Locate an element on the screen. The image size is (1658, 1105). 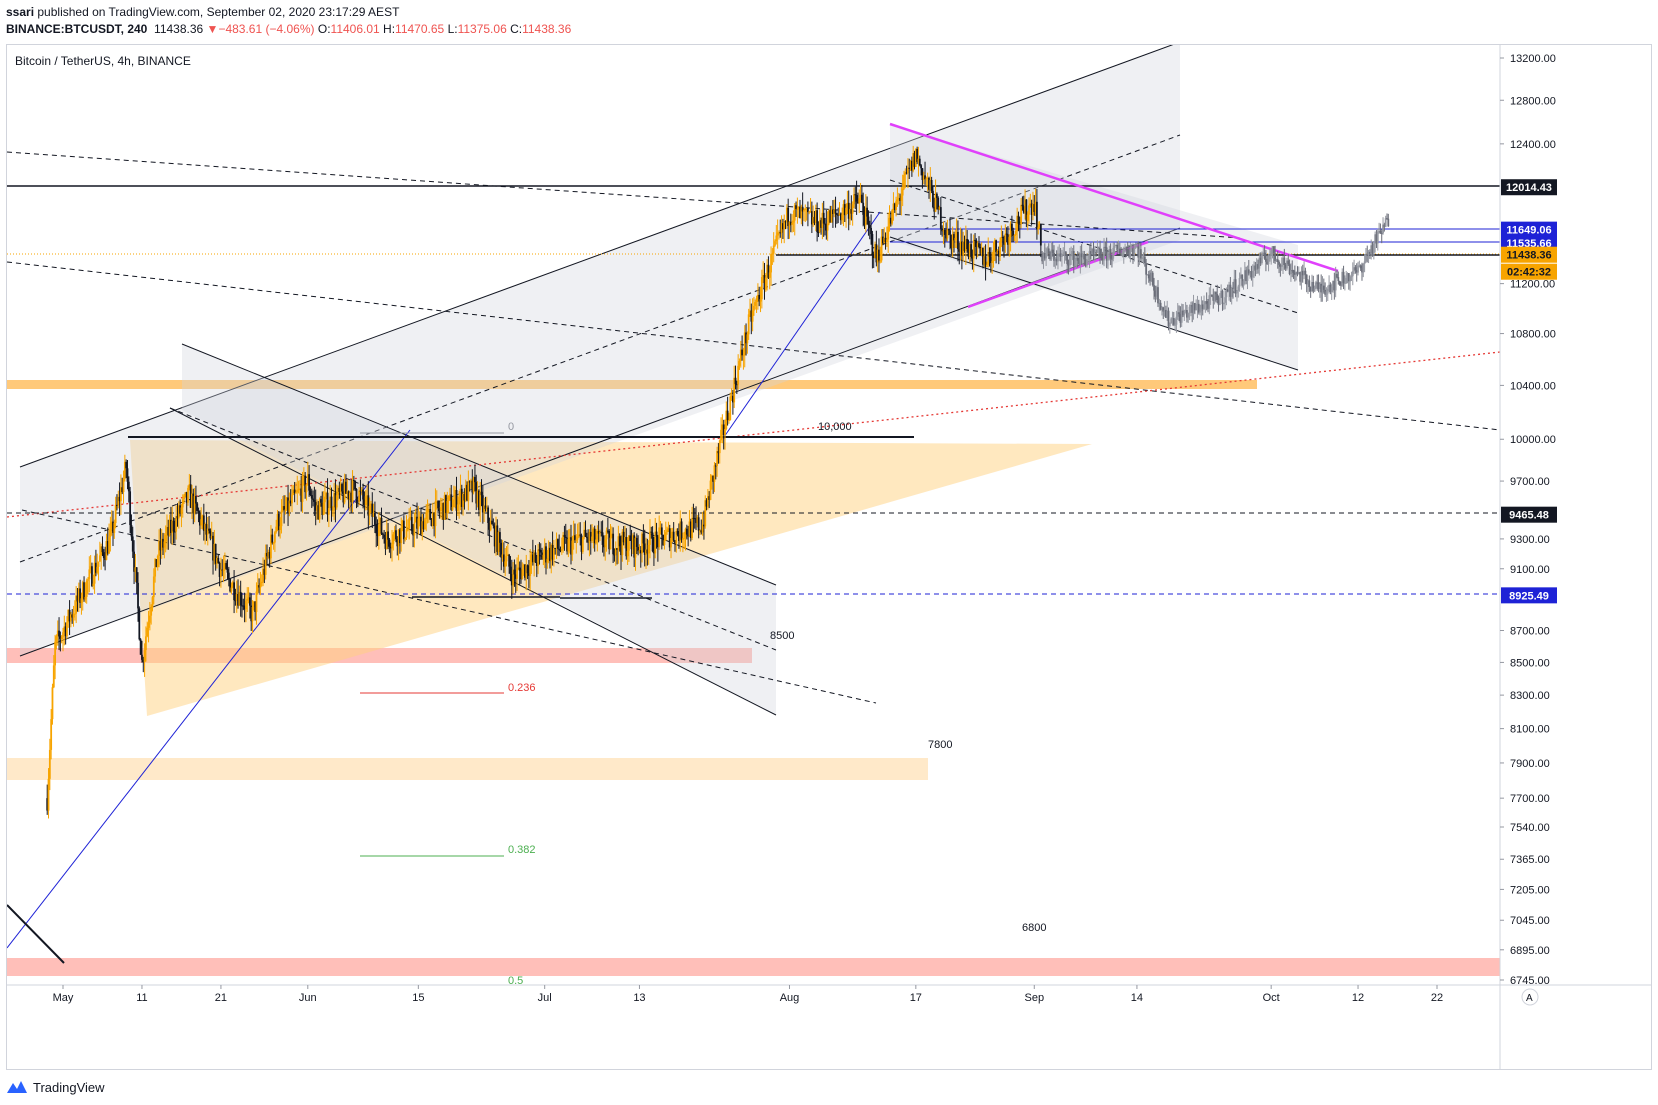
price-badge-bg is located at coordinates (1529, 229).